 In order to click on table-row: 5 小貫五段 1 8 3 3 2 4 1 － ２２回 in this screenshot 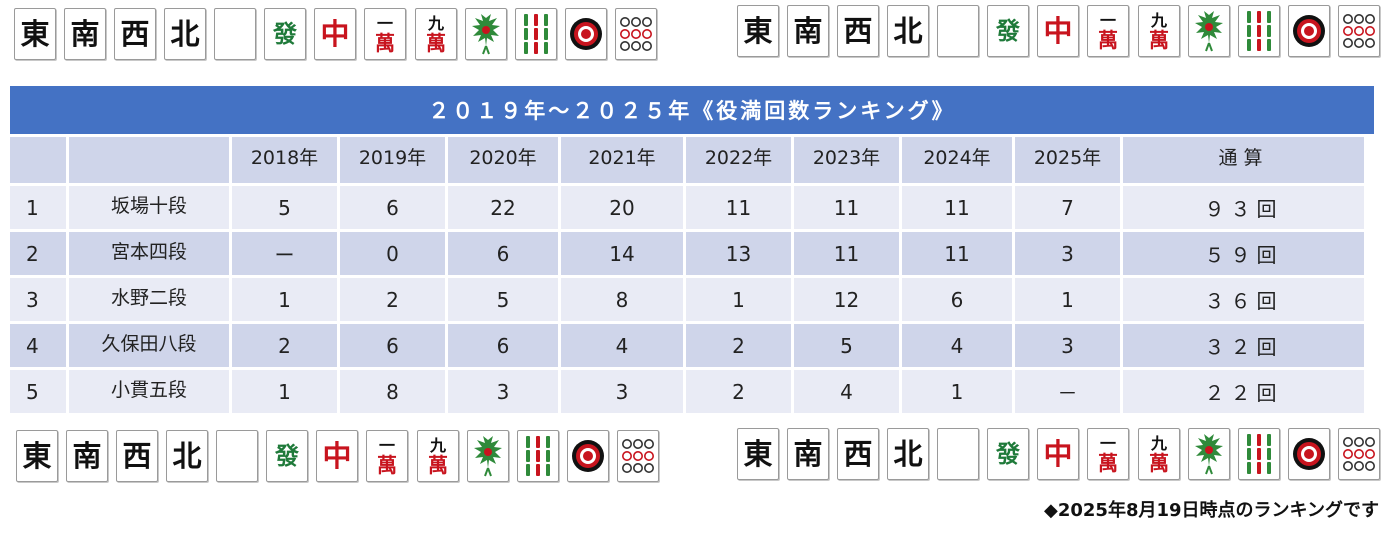, I will do `click(692, 391)`.